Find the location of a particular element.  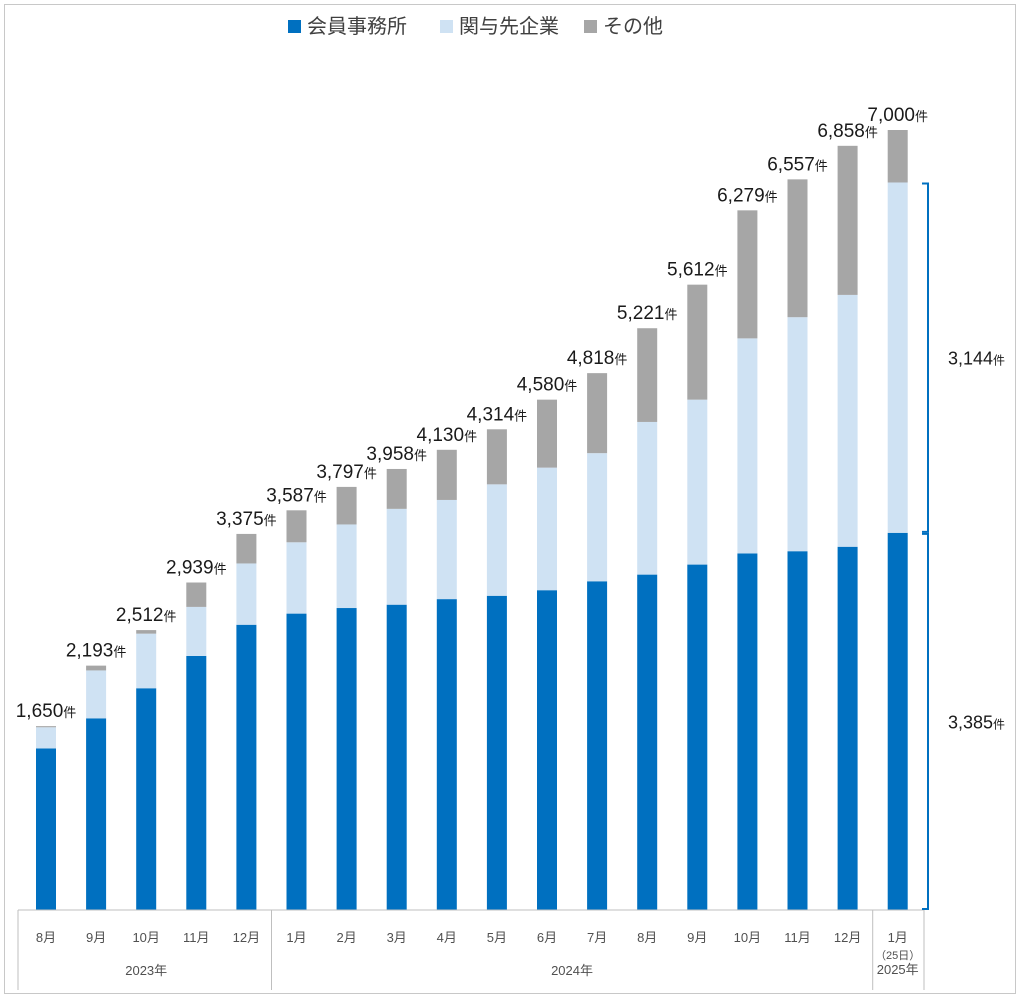

total-label: 4,580件 is located at coordinates (547, 385).